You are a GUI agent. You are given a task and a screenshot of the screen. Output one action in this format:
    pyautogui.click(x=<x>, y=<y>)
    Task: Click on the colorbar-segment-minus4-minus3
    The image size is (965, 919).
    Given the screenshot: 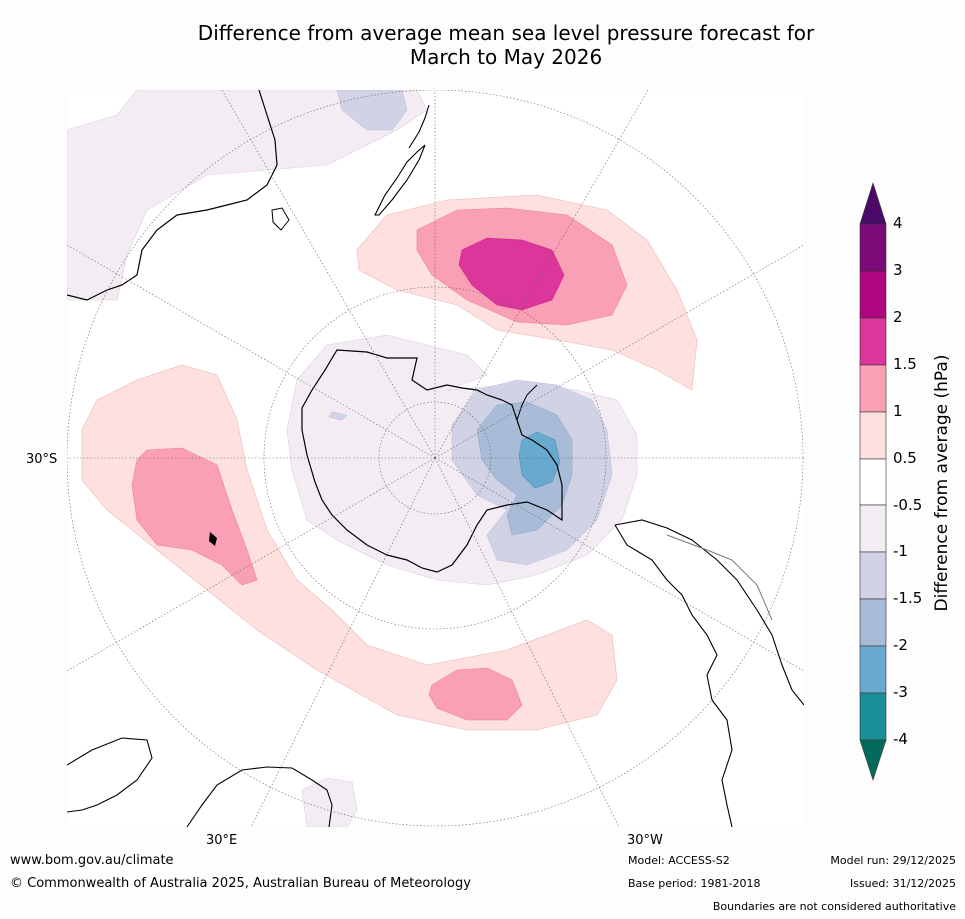 What is the action you would take?
    pyautogui.click(x=873, y=716)
    